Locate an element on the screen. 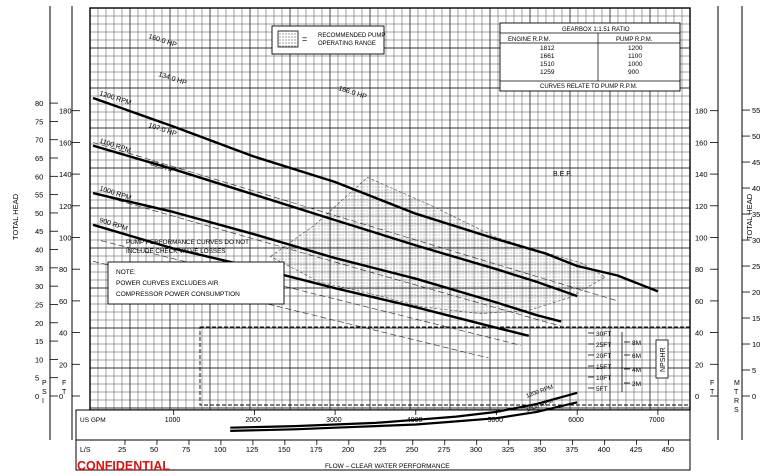 The width and height of the screenshot is (765, 476). npshr-ft-label: 20FT is located at coordinates (603, 356).